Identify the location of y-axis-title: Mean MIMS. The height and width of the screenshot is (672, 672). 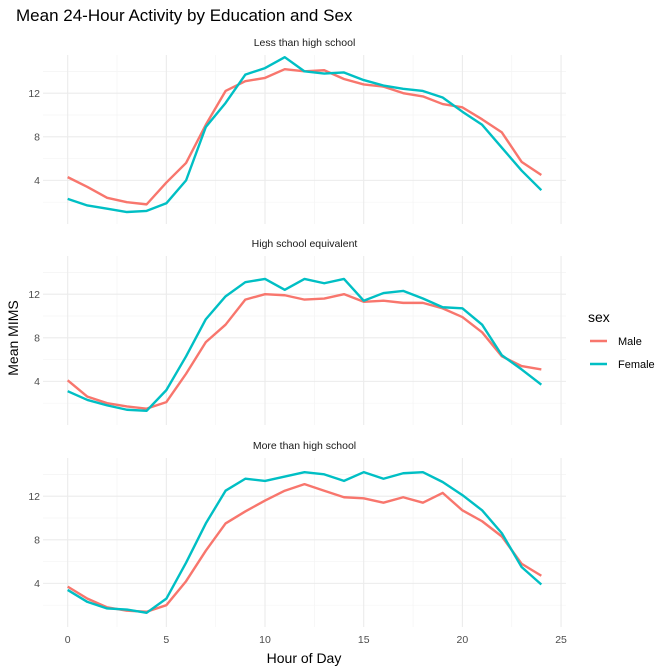
(13, 337).